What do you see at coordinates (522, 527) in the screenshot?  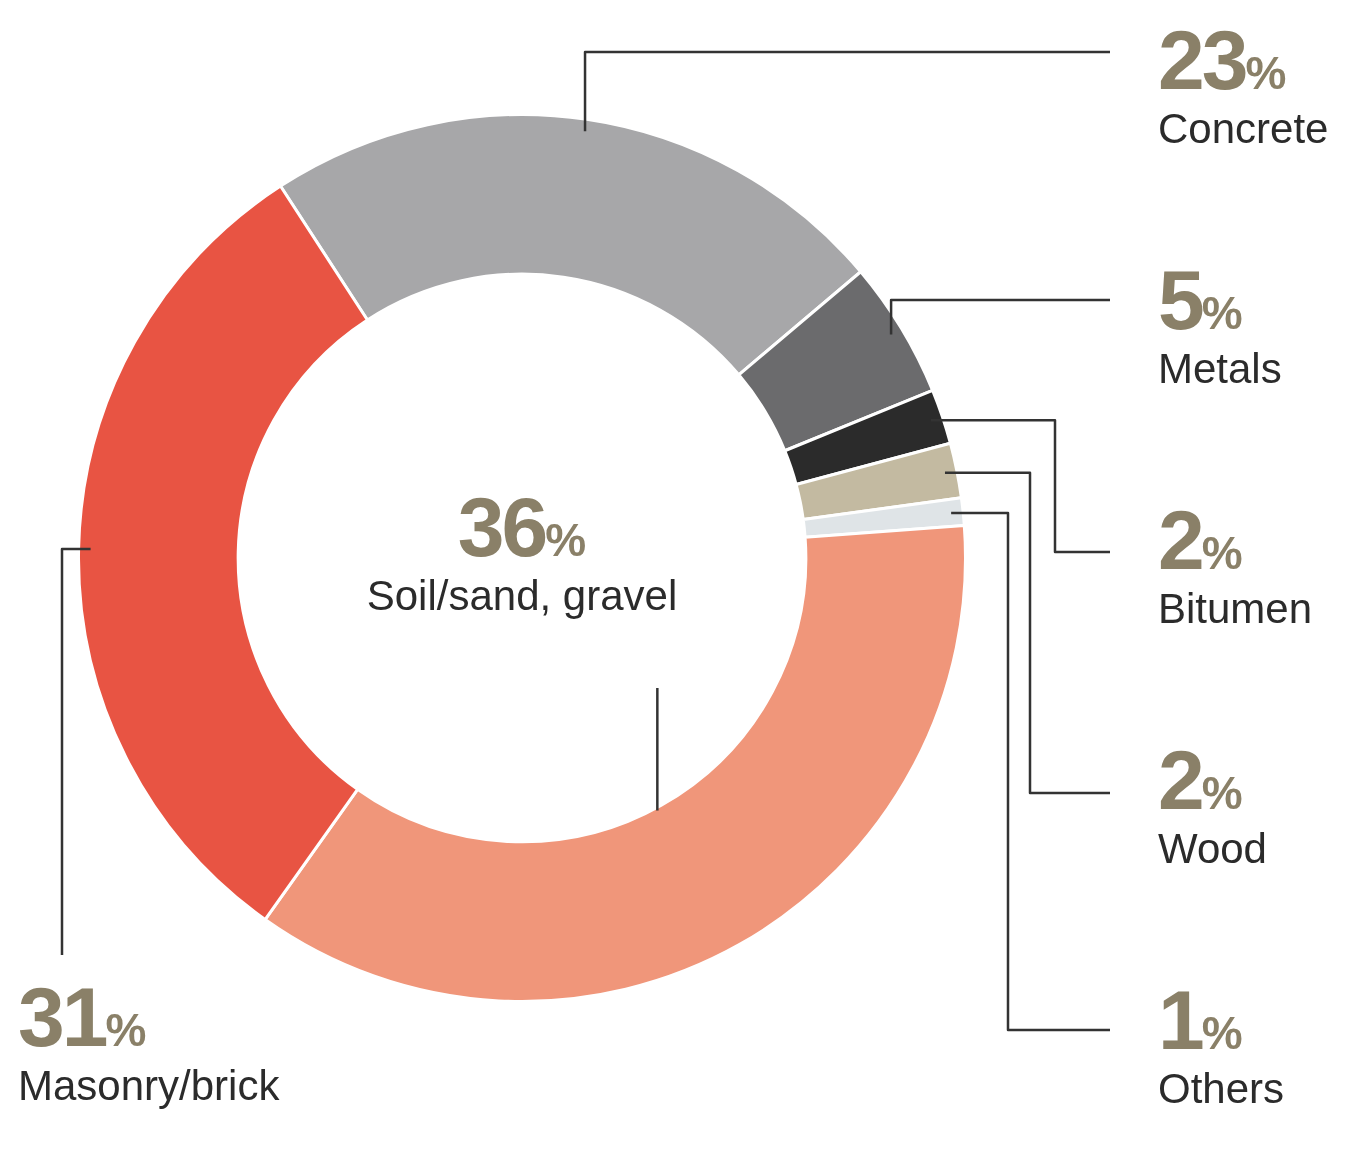 I see `data-label: 36%` at bounding box center [522, 527].